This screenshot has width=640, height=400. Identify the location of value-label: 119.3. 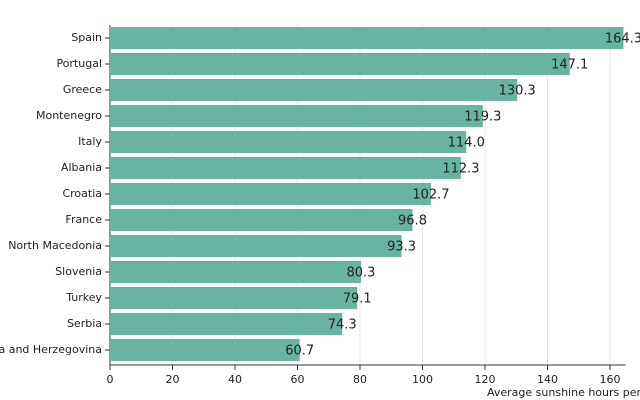
(482, 117).